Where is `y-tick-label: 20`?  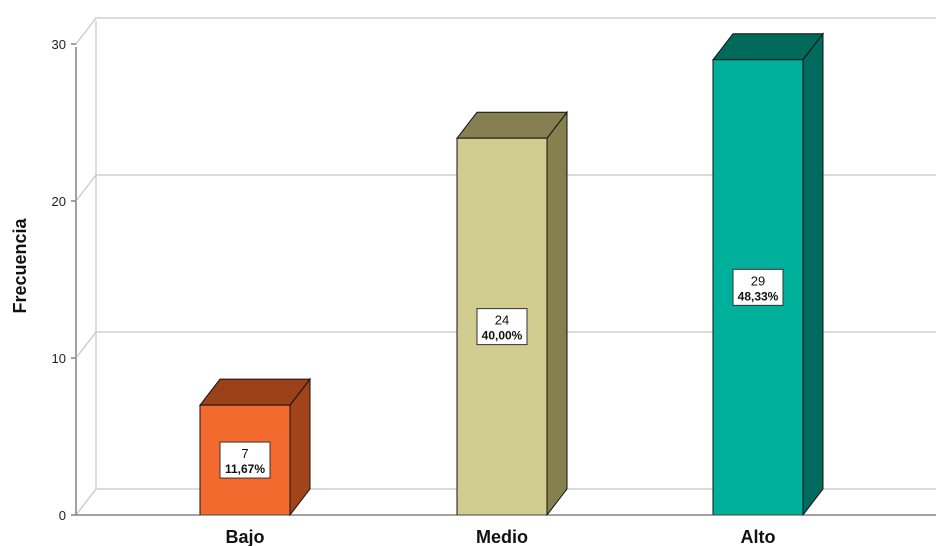 y-tick-label: 20 is located at coordinates (59, 201).